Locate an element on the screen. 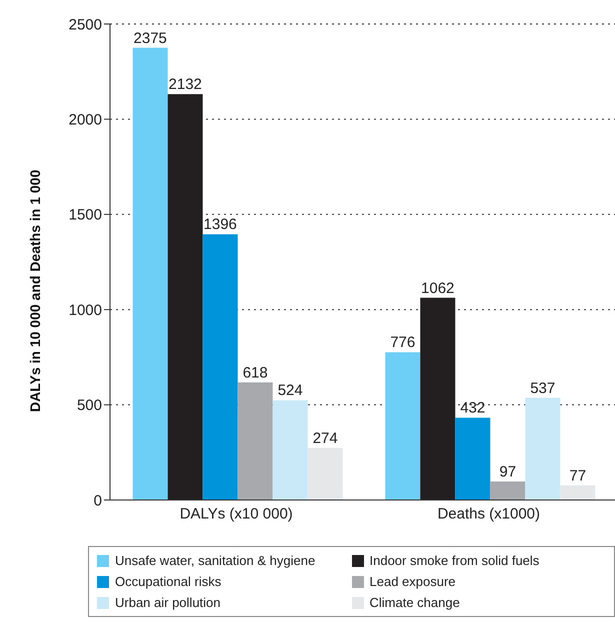 The width and height of the screenshot is (615, 629). y-tick-label: 2000 is located at coordinates (85, 120).